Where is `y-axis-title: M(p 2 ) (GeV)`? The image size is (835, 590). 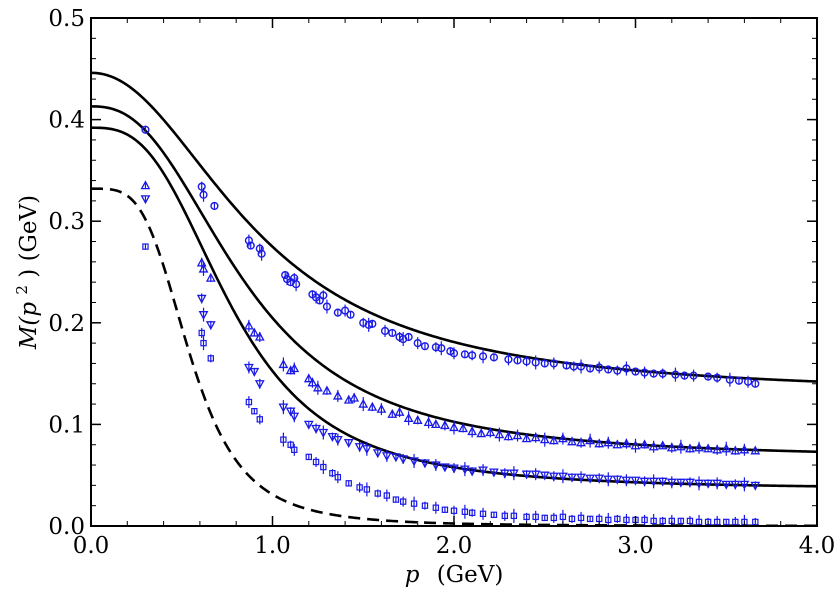
y-axis-title: M(p 2 ) (GeV) is located at coordinates (24, 272).